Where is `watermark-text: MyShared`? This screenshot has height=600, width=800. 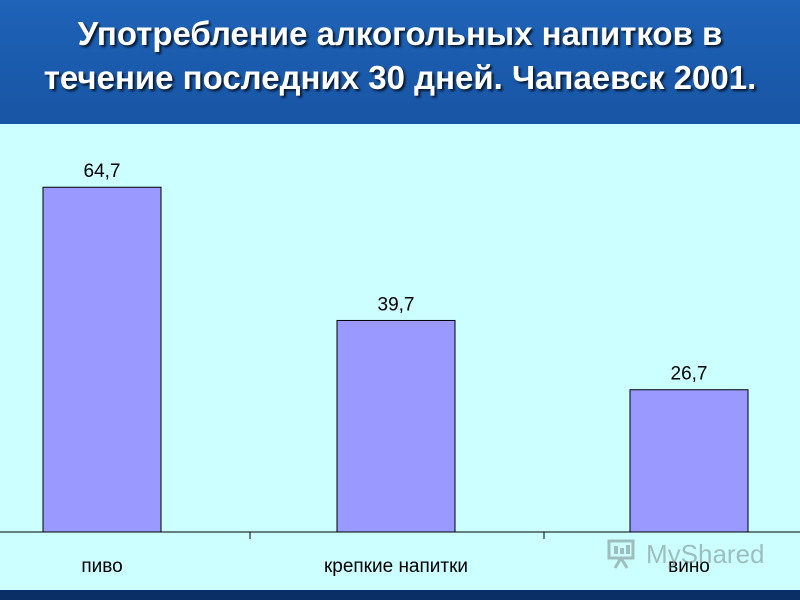 watermark-text: MyShared is located at coordinates (705, 553).